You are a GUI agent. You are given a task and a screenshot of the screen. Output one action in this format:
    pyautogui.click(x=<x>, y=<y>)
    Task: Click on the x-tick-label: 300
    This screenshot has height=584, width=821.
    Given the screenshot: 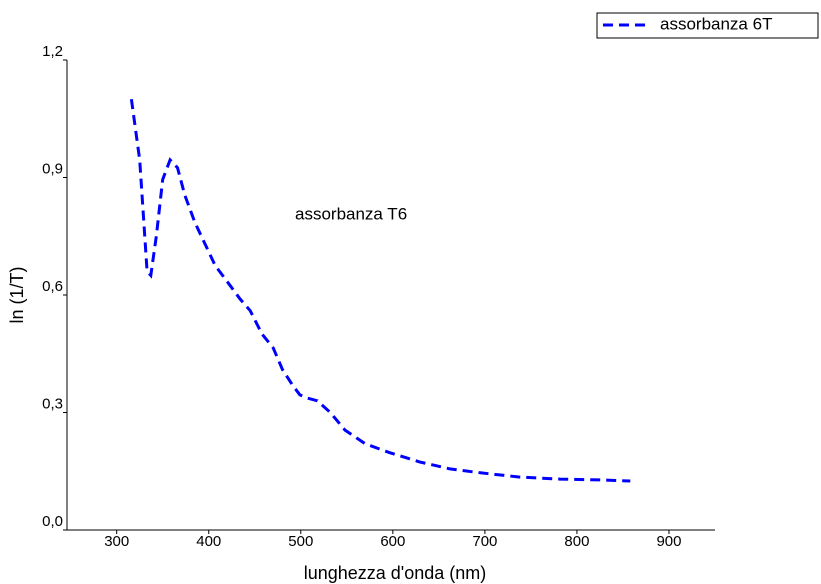 What is the action you would take?
    pyautogui.click(x=116, y=541)
    